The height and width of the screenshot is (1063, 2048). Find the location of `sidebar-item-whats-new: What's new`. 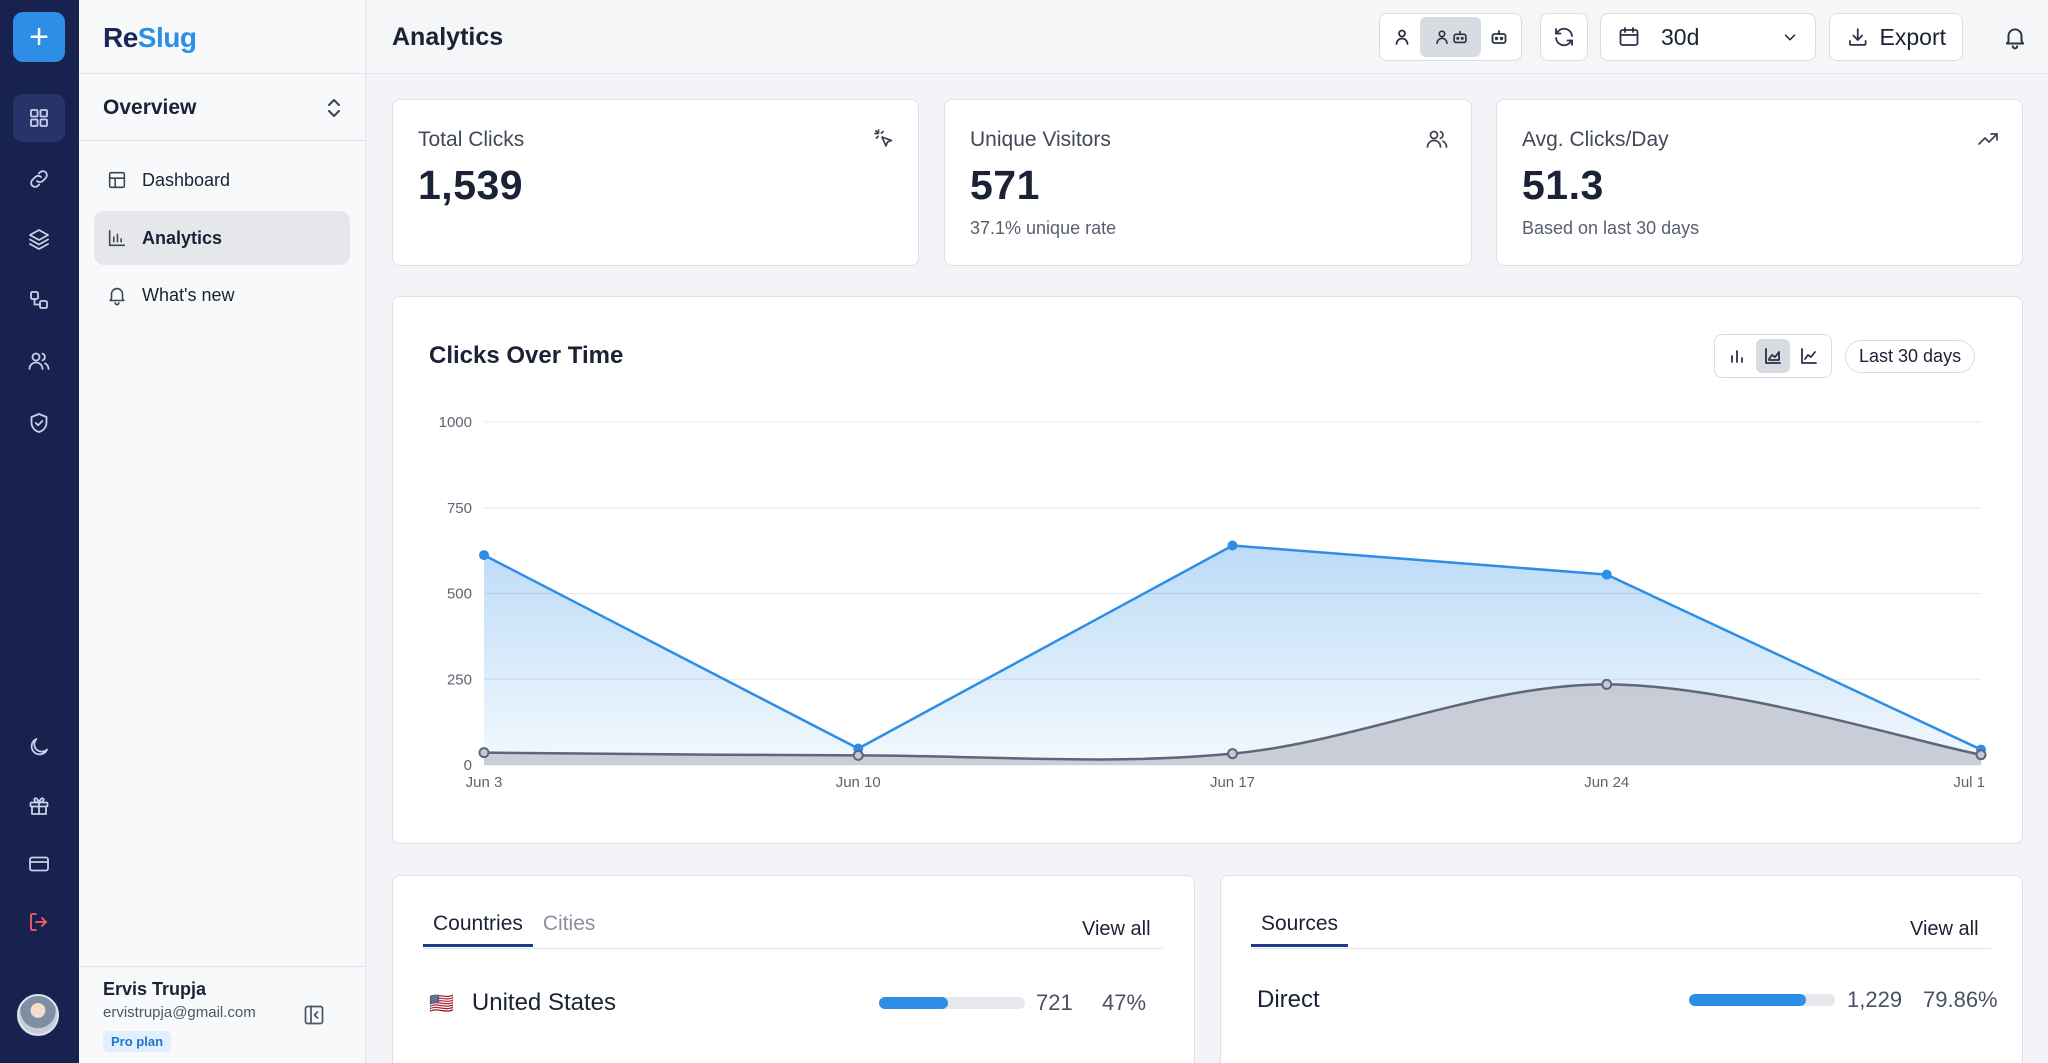

sidebar-item-whats-new: What's new is located at coordinates (222, 295).